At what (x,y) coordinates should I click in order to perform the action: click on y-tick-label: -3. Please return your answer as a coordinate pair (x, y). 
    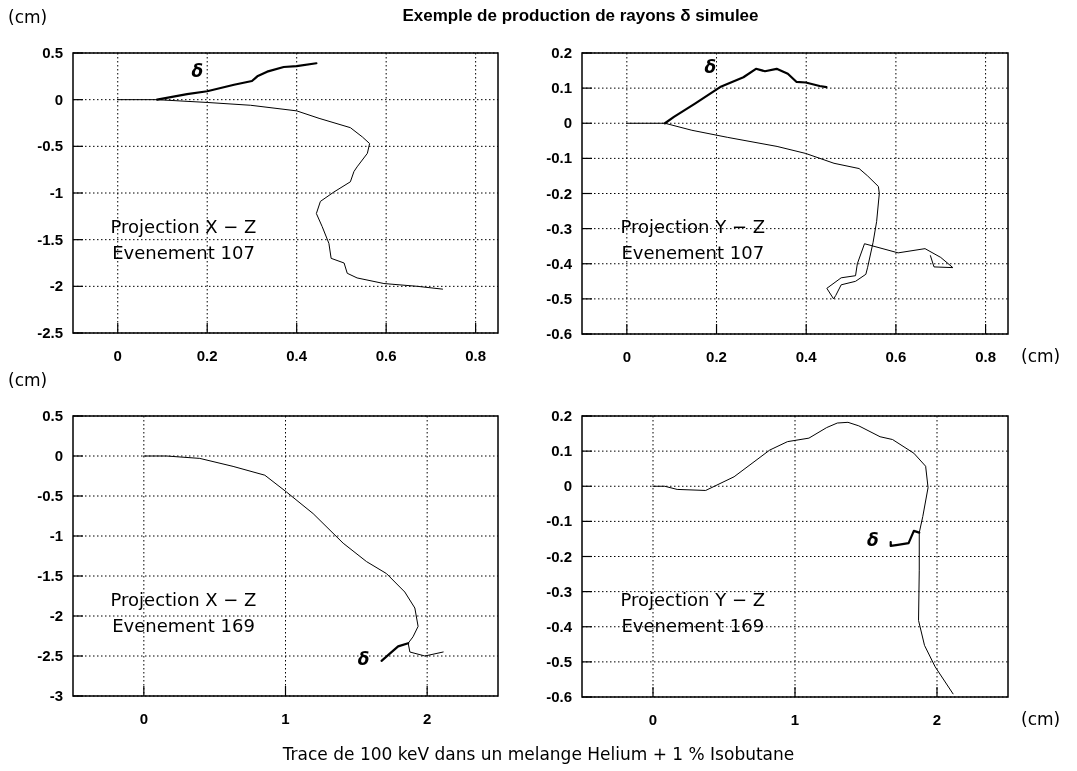
    Looking at the image, I should click on (56, 695).